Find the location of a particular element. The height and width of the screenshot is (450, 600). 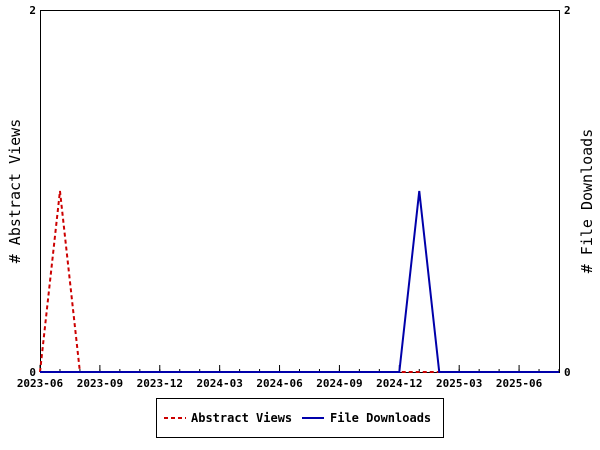

x-tick-label: 2024-12 is located at coordinates (399, 383).